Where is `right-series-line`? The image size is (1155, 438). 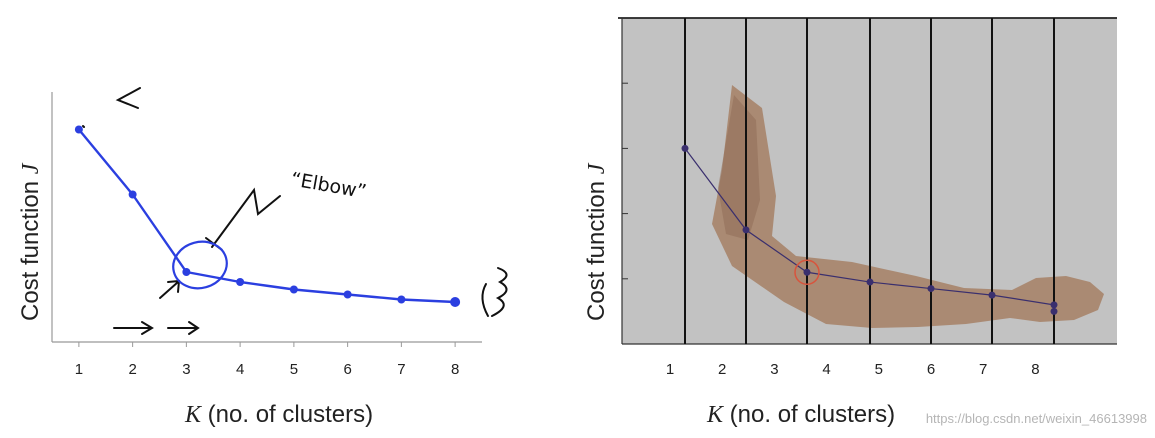 right-series-line is located at coordinates (869, 230).